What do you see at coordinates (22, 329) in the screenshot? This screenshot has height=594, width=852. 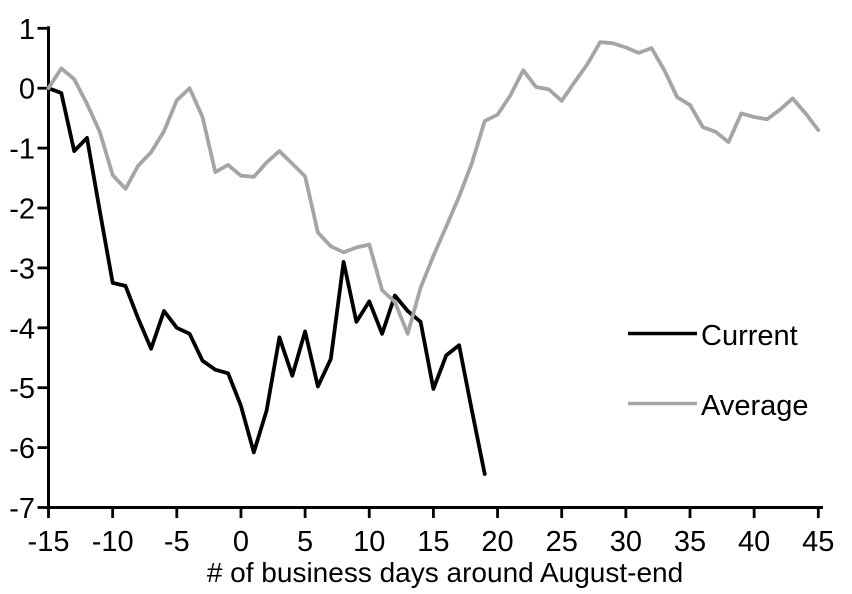 I see `y-tick-label: -4` at bounding box center [22, 329].